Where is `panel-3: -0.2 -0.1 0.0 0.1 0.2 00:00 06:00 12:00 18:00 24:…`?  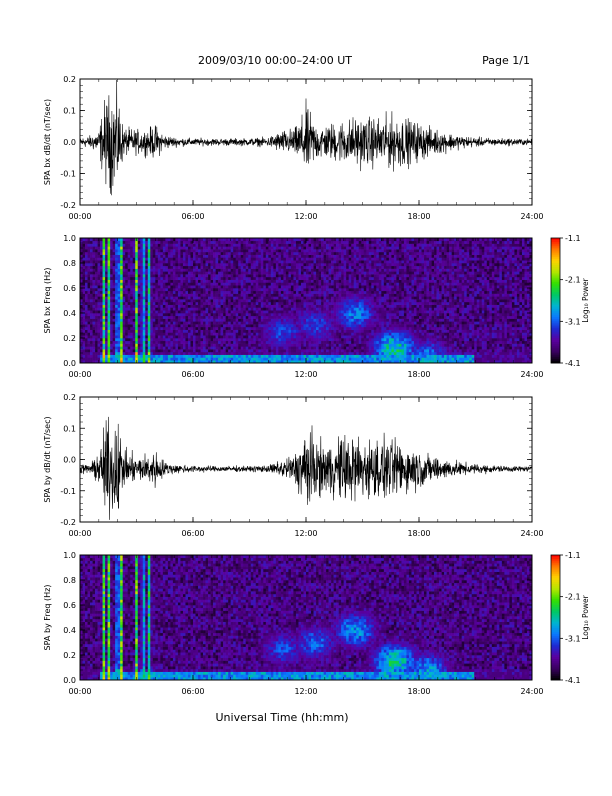
panel-3: -0.2 -0.1 0.0 0.1 0.2 00:00 06:00 12:00 18:00 24:… is located at coordinates (293, 465).